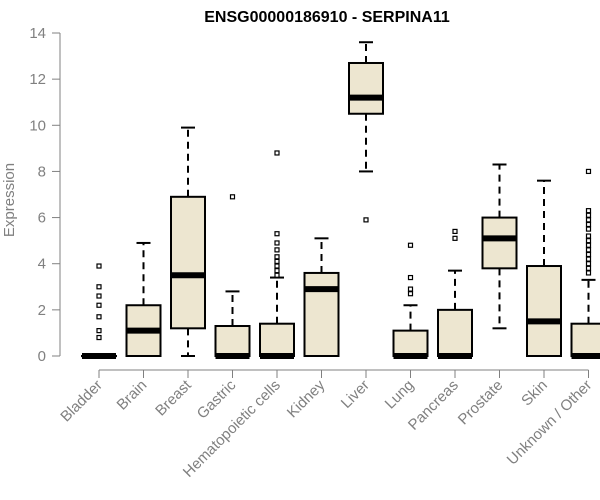 Image resolution: width=600 pixels, height=500 pixels. I want to click on y-tick-label: 4, so click(42, 264).